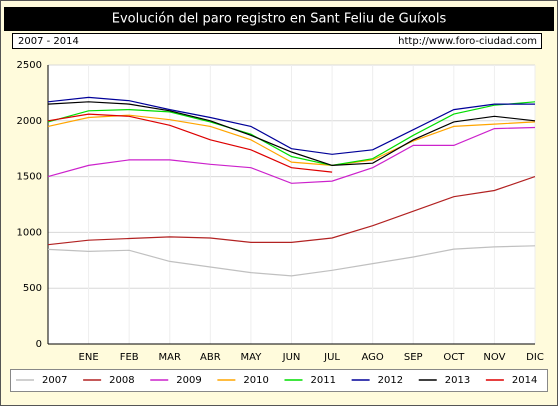 Image resolution: width=558 pixels, height=406 pixels. What do you see at coordinates (535, 357) in the screenshot?
I see `x-tick-label: DIC` at bounding box center [535, 357].